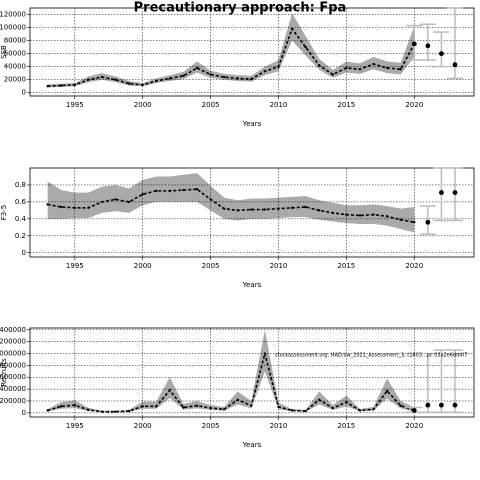  What do you see at coordinates (20, 185) in the screenshot?
I see `y-tick-label: 0.8` at bounding box center [20, 185].